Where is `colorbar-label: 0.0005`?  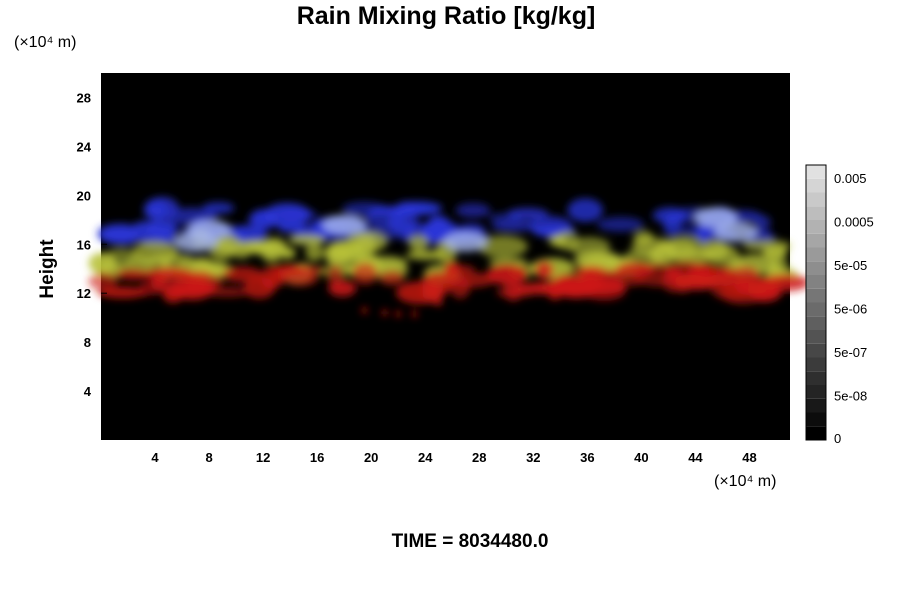
colorbar-label: 0.0005 is located at coordinates (854, 222).